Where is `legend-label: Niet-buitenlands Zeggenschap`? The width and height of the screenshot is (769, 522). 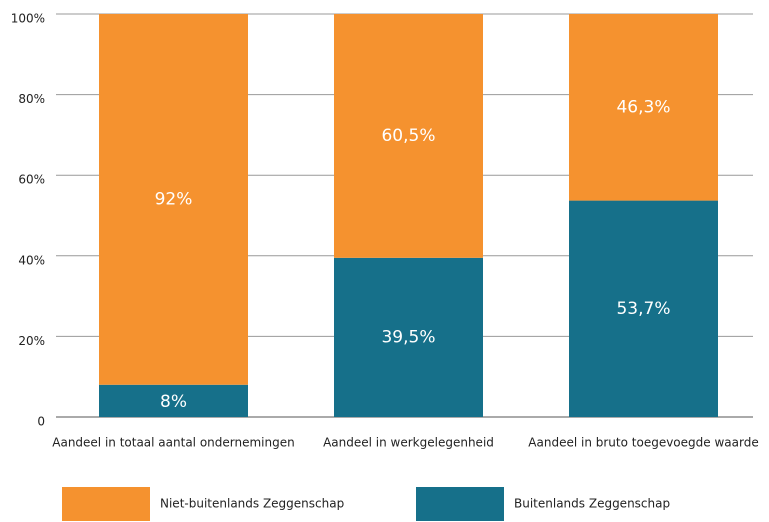 legend-label: Niet-buitenlands Zeggenschap is located at coordinates (252, 504).